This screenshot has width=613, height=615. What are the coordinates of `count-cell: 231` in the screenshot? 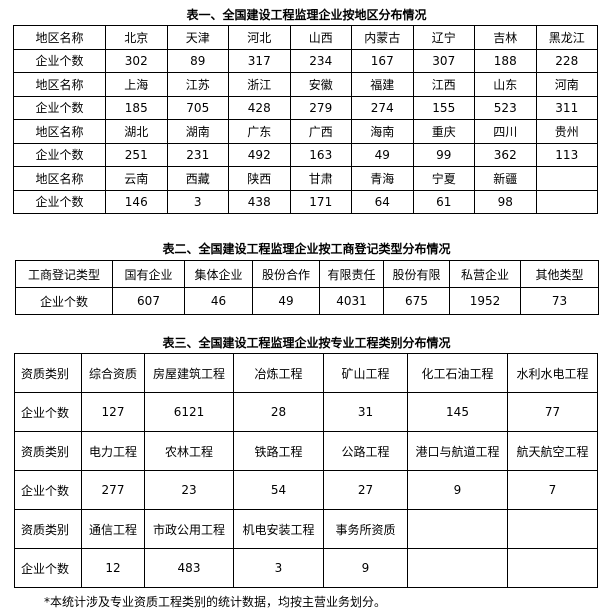 It's located at (197, 154).